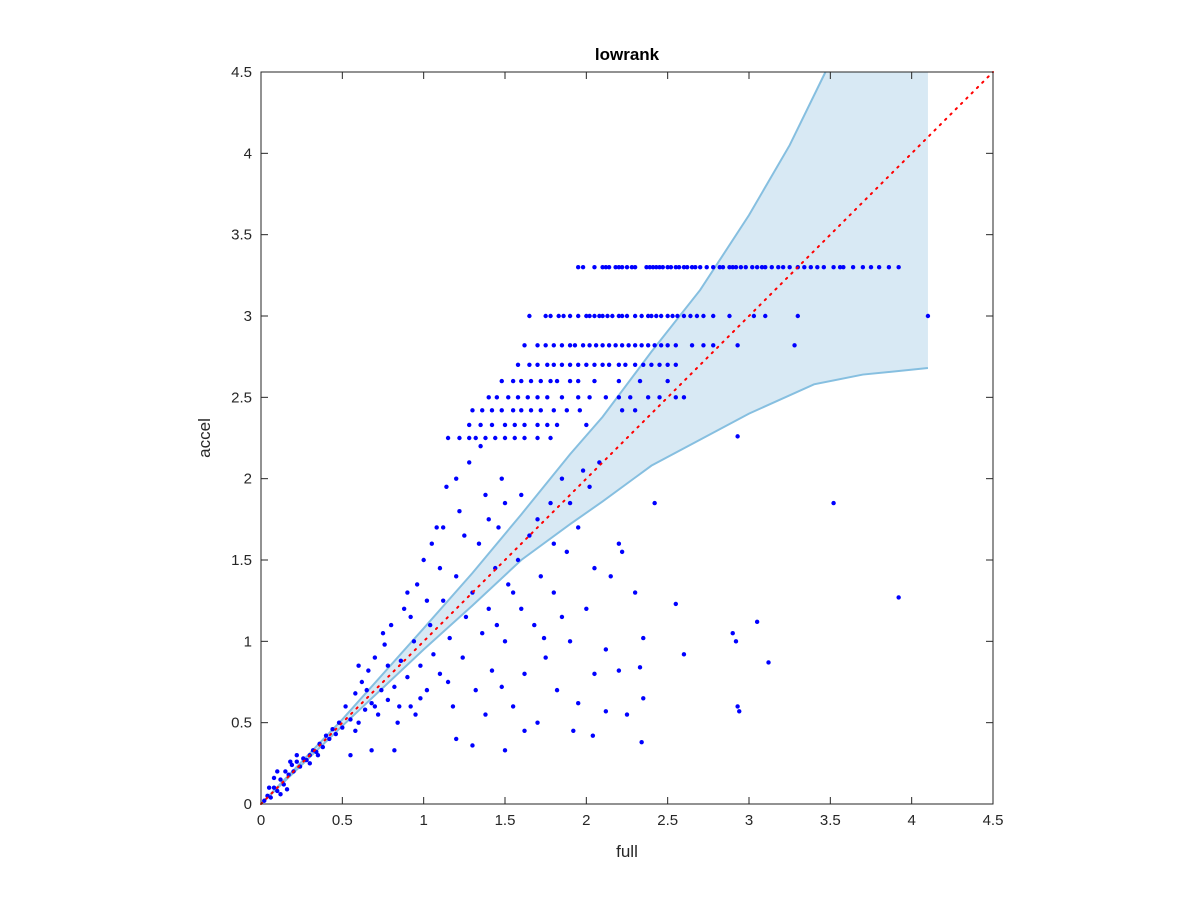 The width and height of the screenshot is (1200, 900). I want to click on y-tick-label: 2, so click(248, 479).